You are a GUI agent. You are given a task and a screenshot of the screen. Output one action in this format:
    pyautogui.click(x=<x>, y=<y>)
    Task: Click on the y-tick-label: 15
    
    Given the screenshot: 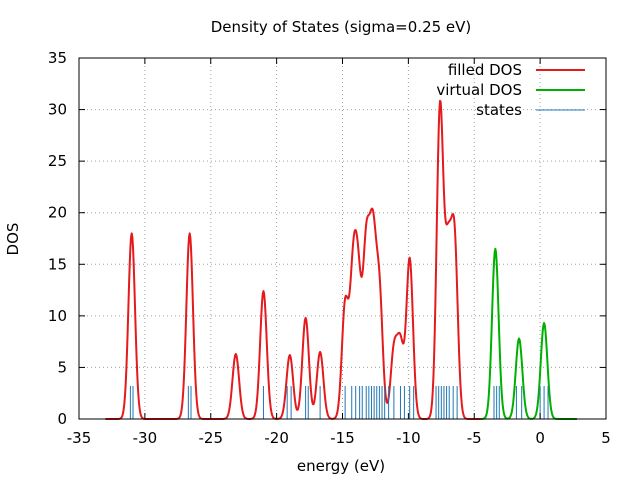 What is the action you would take?
    pyautogui.click(x=57, y=264)
    